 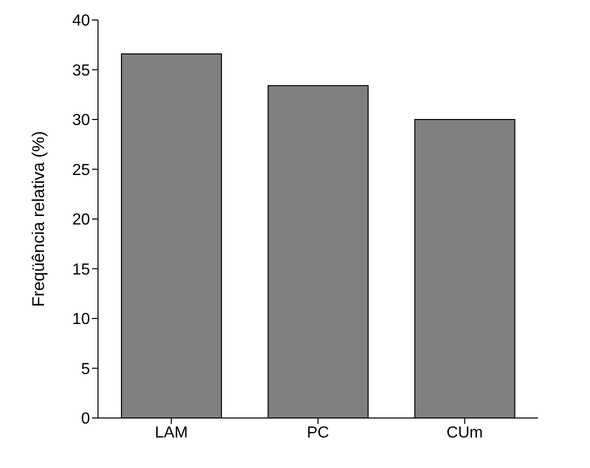 I want to click on y-tick-label: 20, so click(x=81, y=220).